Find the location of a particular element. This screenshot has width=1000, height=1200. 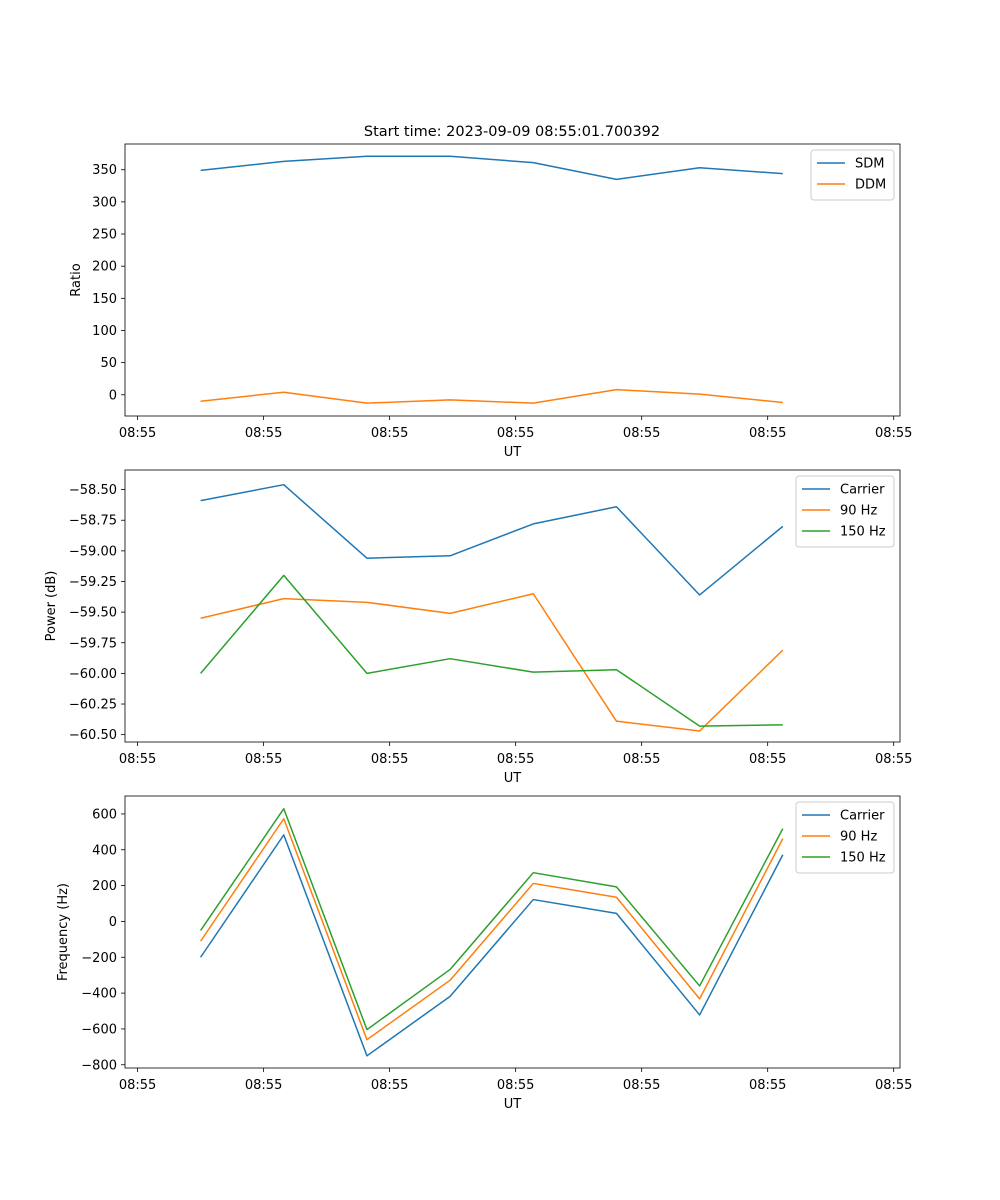

y-tick-label: −58.50 is located at coordinates (93, 490).